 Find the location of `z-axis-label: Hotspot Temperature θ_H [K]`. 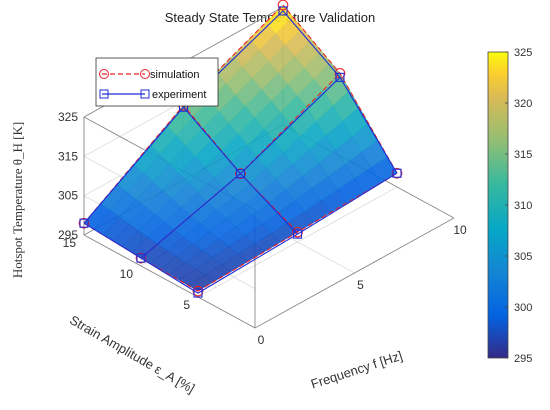

z-axis-label: Hotspot Temperature θ_H [K] is located at coordinates (17, 200).